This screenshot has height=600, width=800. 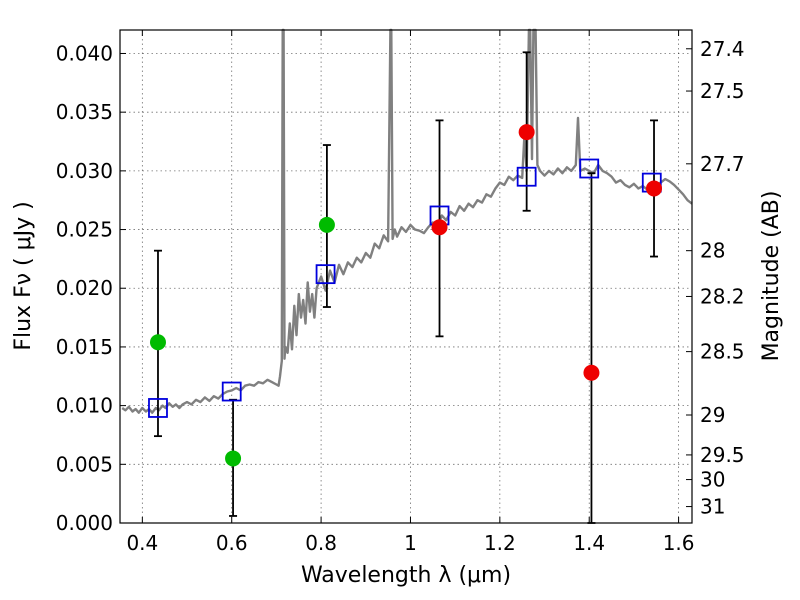 I want to click on y2-tick-label: 29, so click(x=712, y=415).